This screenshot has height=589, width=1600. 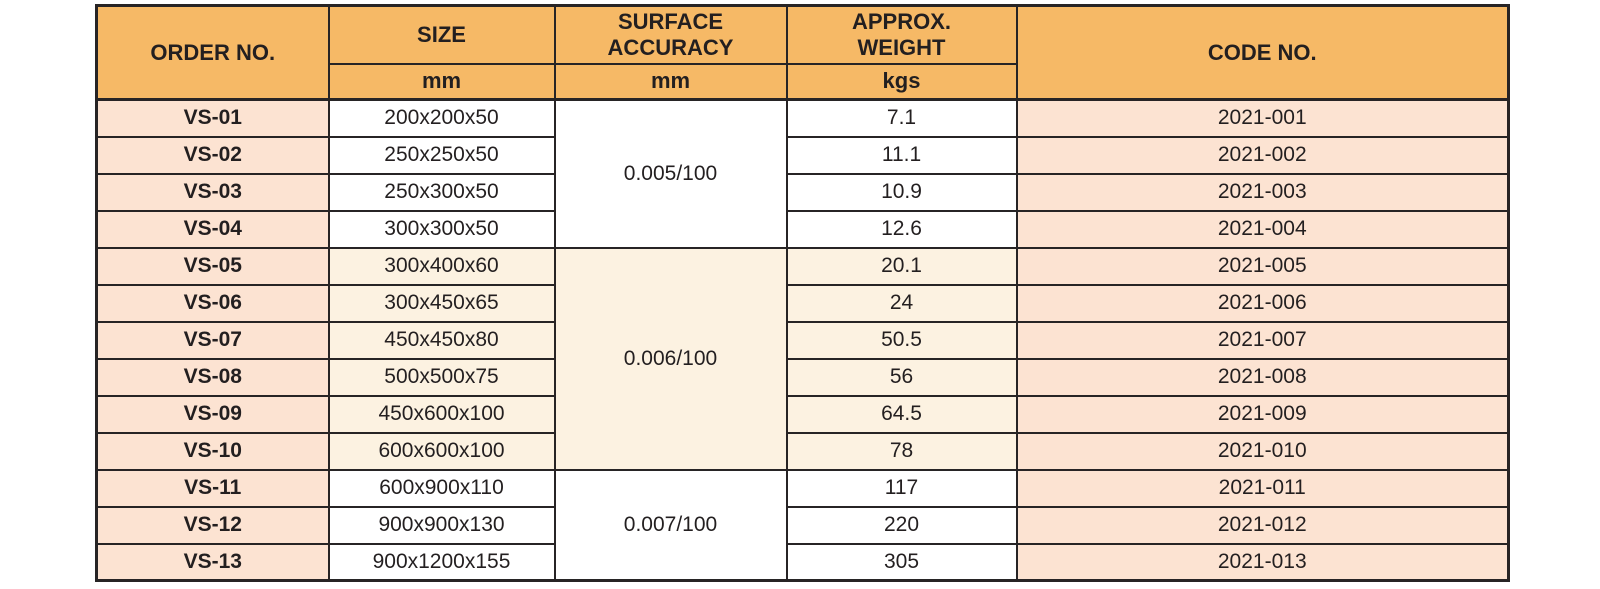 What do you see at coordinates (901, 34) in the screenshot?
I see `col-header-approx-weight: APPROX. WEIGHT` at bounding box center [901, 34].